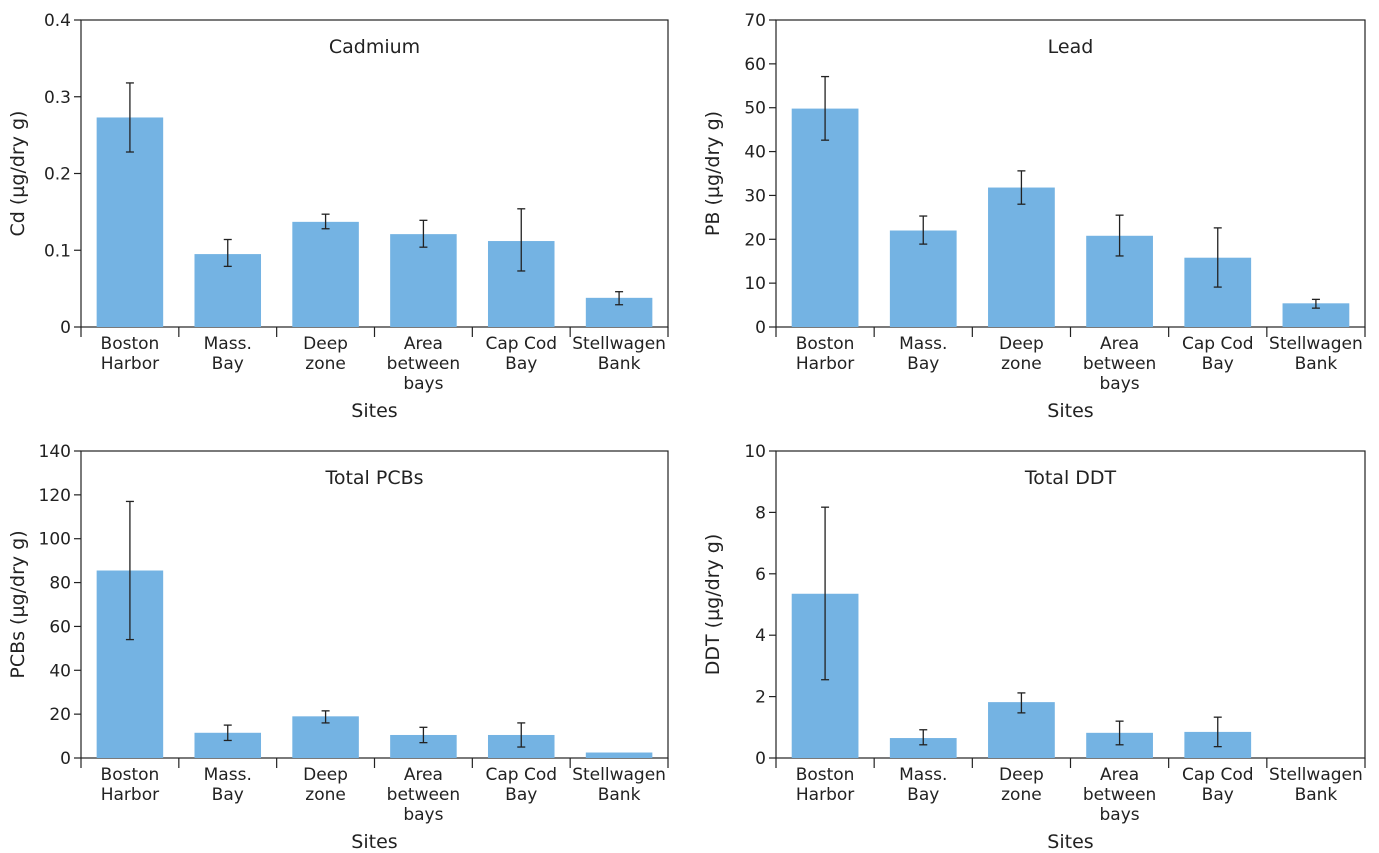 The height and width of the screenshot is (853, 1379). Describe the element at coordinates (713, 173) in the screenshot. I see `y-axis-label: PB (µg/dry g)` at that location.